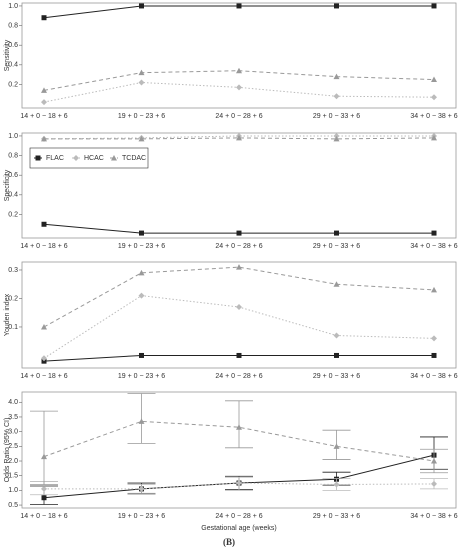 Image resolution: width=459 pixels, height=555 pixels. Describe the element at coordinates (7, 55) in the screenshot. I see `y-axis-label: Sensitivity` at that location.